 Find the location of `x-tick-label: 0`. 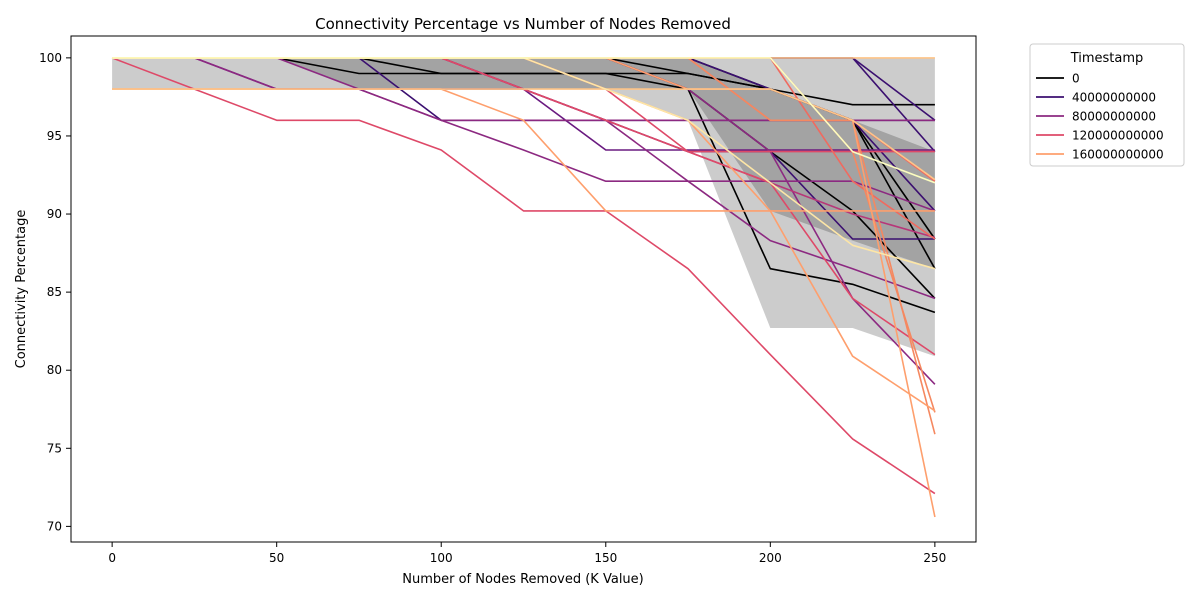

x-tick-label: 0 is located at coordinates (112, 558).